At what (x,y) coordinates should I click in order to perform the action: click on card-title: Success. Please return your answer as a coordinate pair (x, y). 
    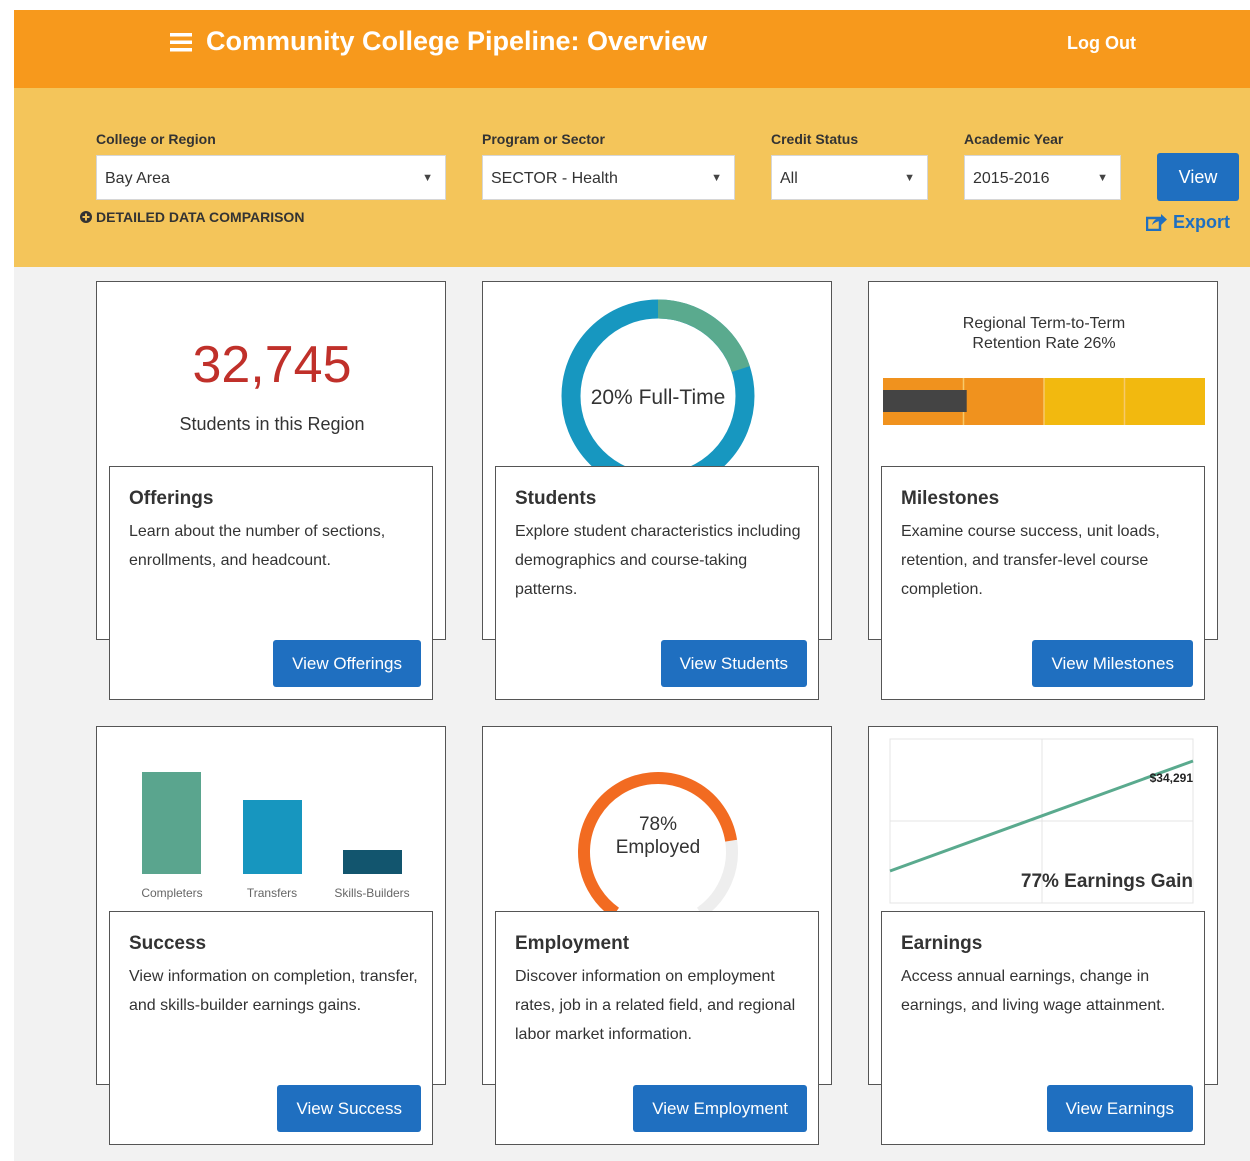
    Looking at the image, I should click on (168, 943).